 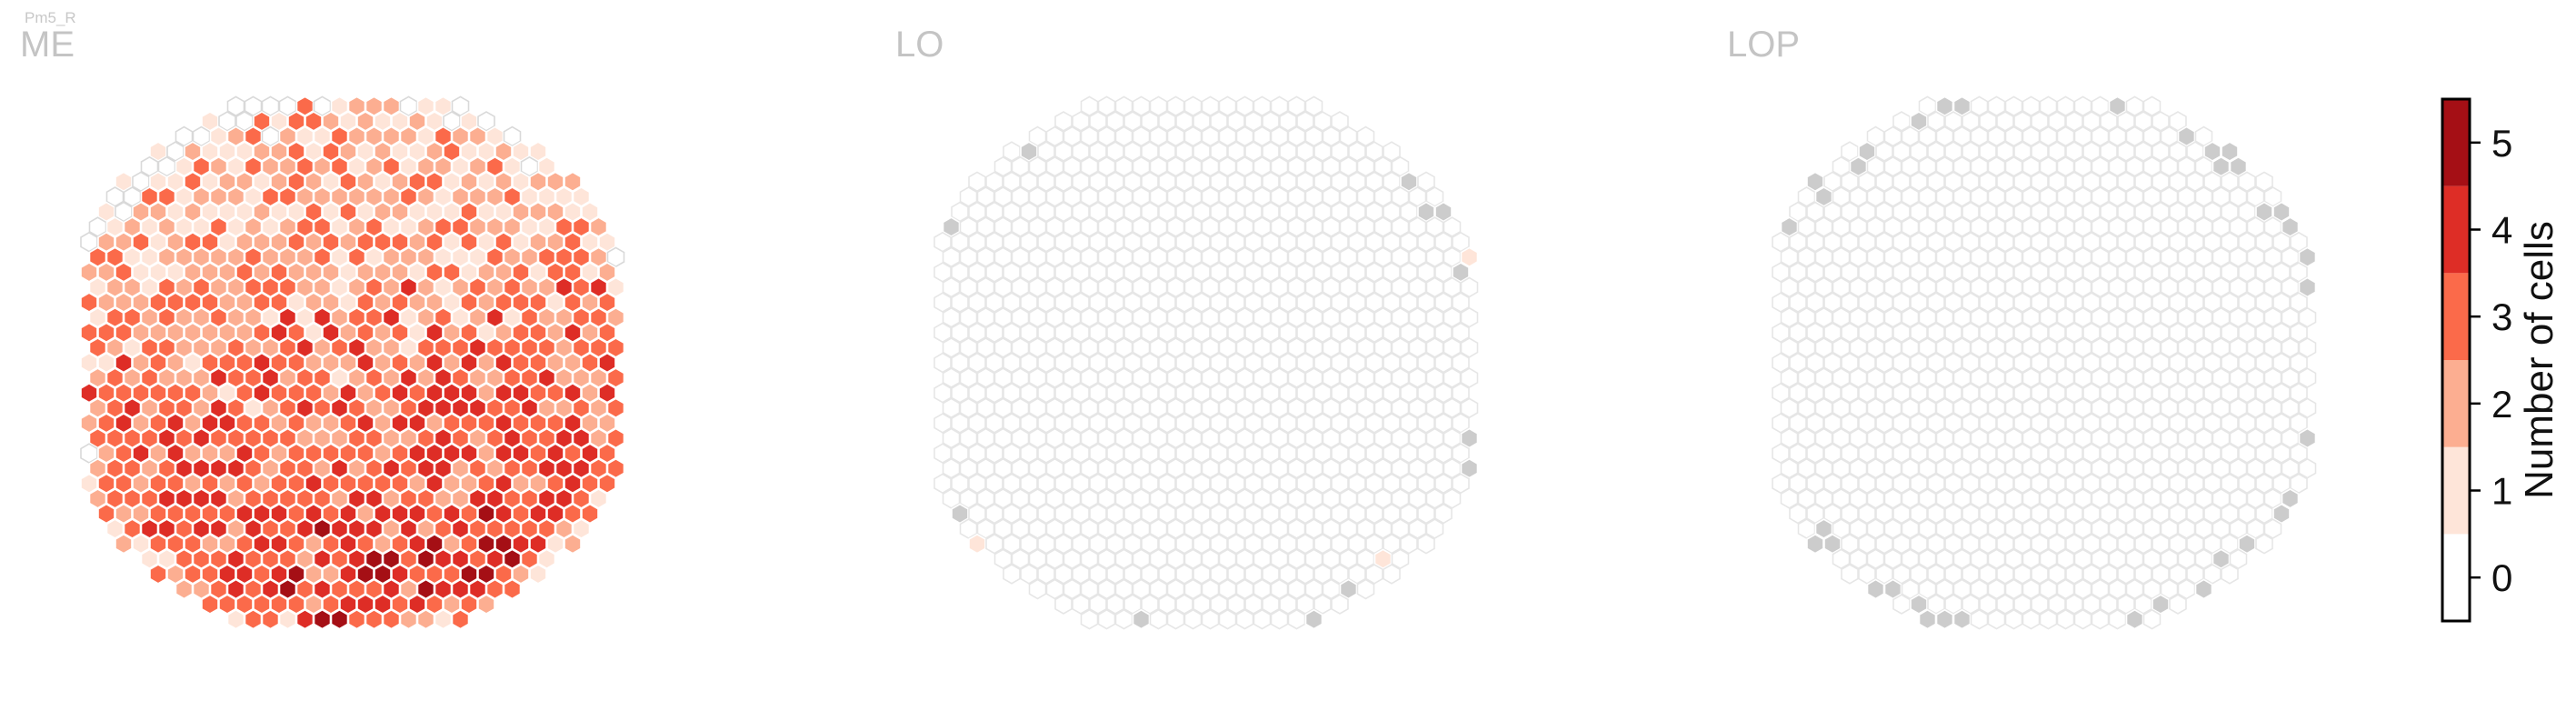 What do you see at coordinates (2456, 490) in the screenshot?
I see `colorbar-segment` at bounding box center [2456, 490].